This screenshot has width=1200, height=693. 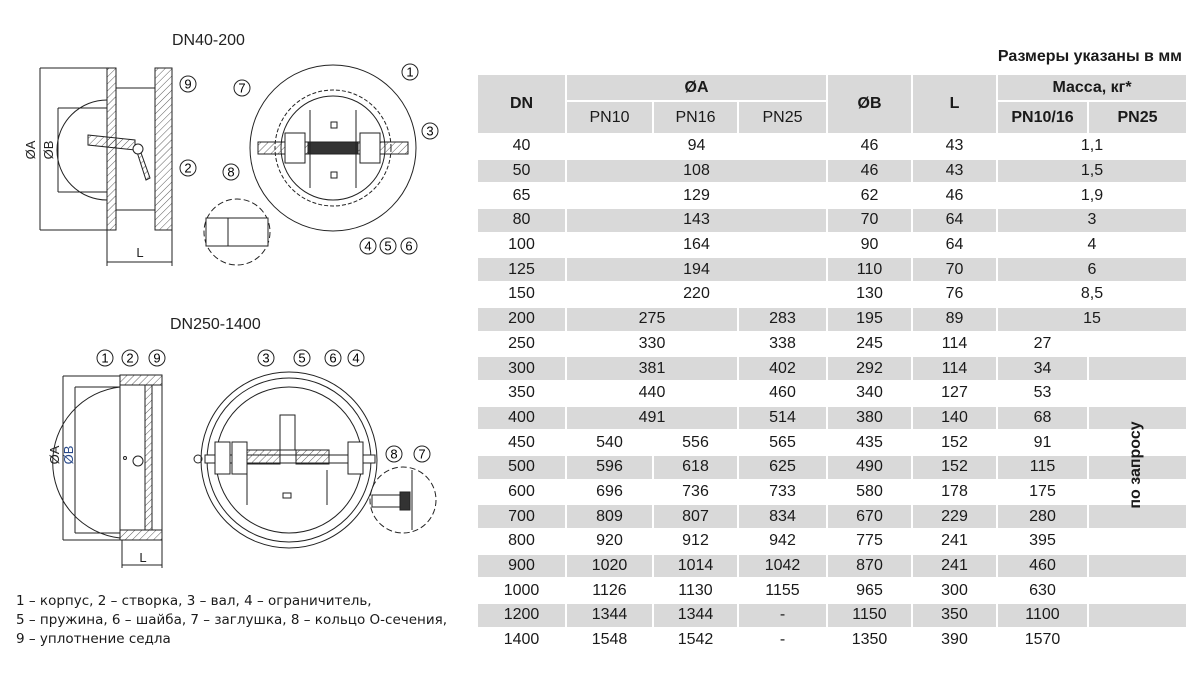 What do you see at coordinates (695, 442) in the screenshot?
I see `cell-a-pn16: 556` at bounding box center [695, 442].